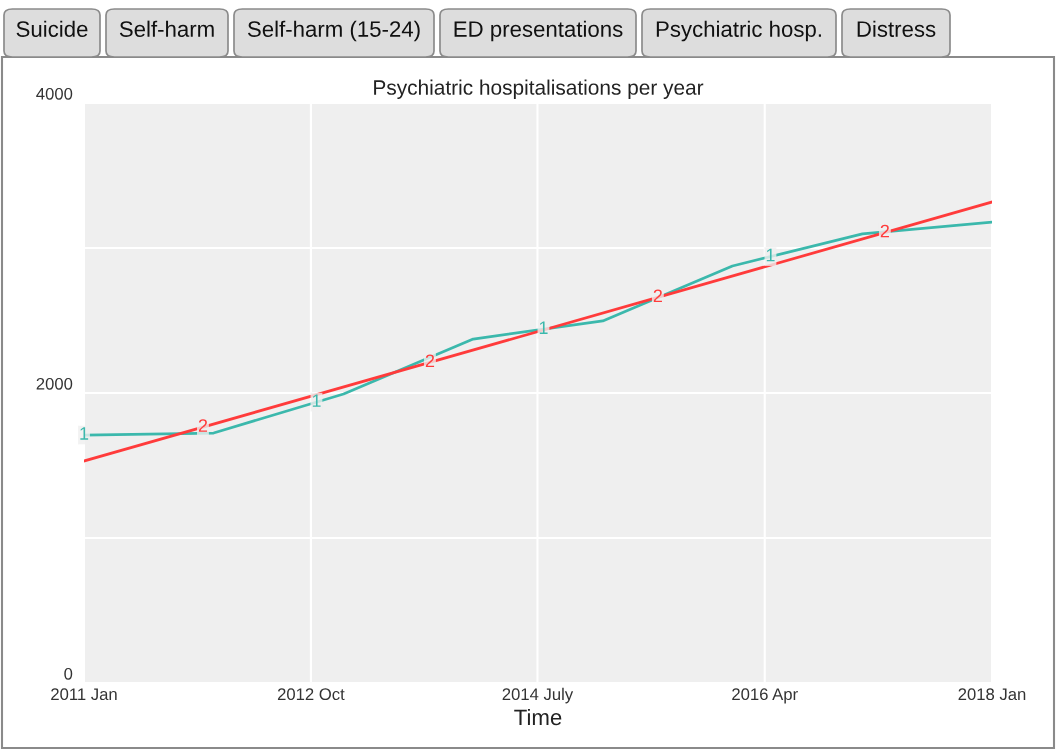  Describe the element at coordinates (54, 383) in the screenshot. I see `y-tick-label: 2000` at that location.